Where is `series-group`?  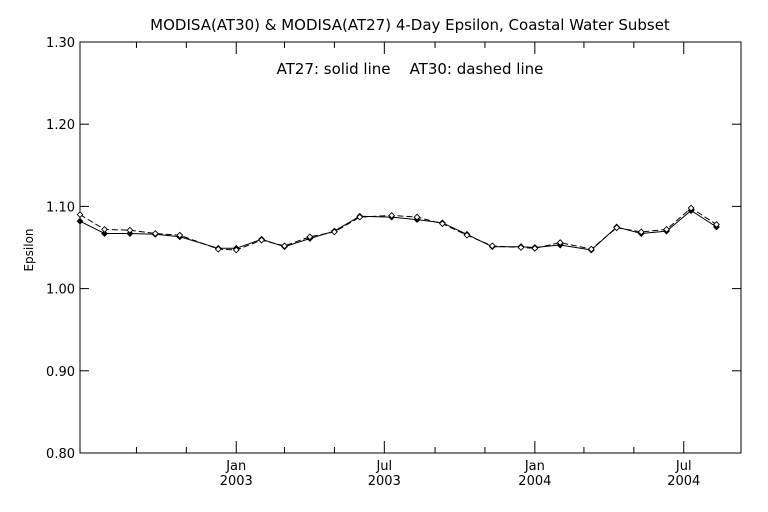
series-group is located at coordinates (398, 229).